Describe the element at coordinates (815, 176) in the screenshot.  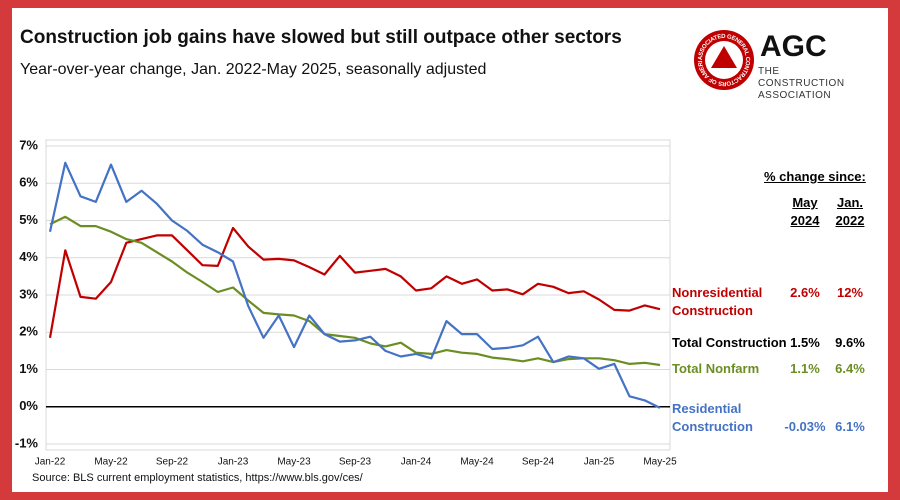
I see `table-title: % change since:` at that location.